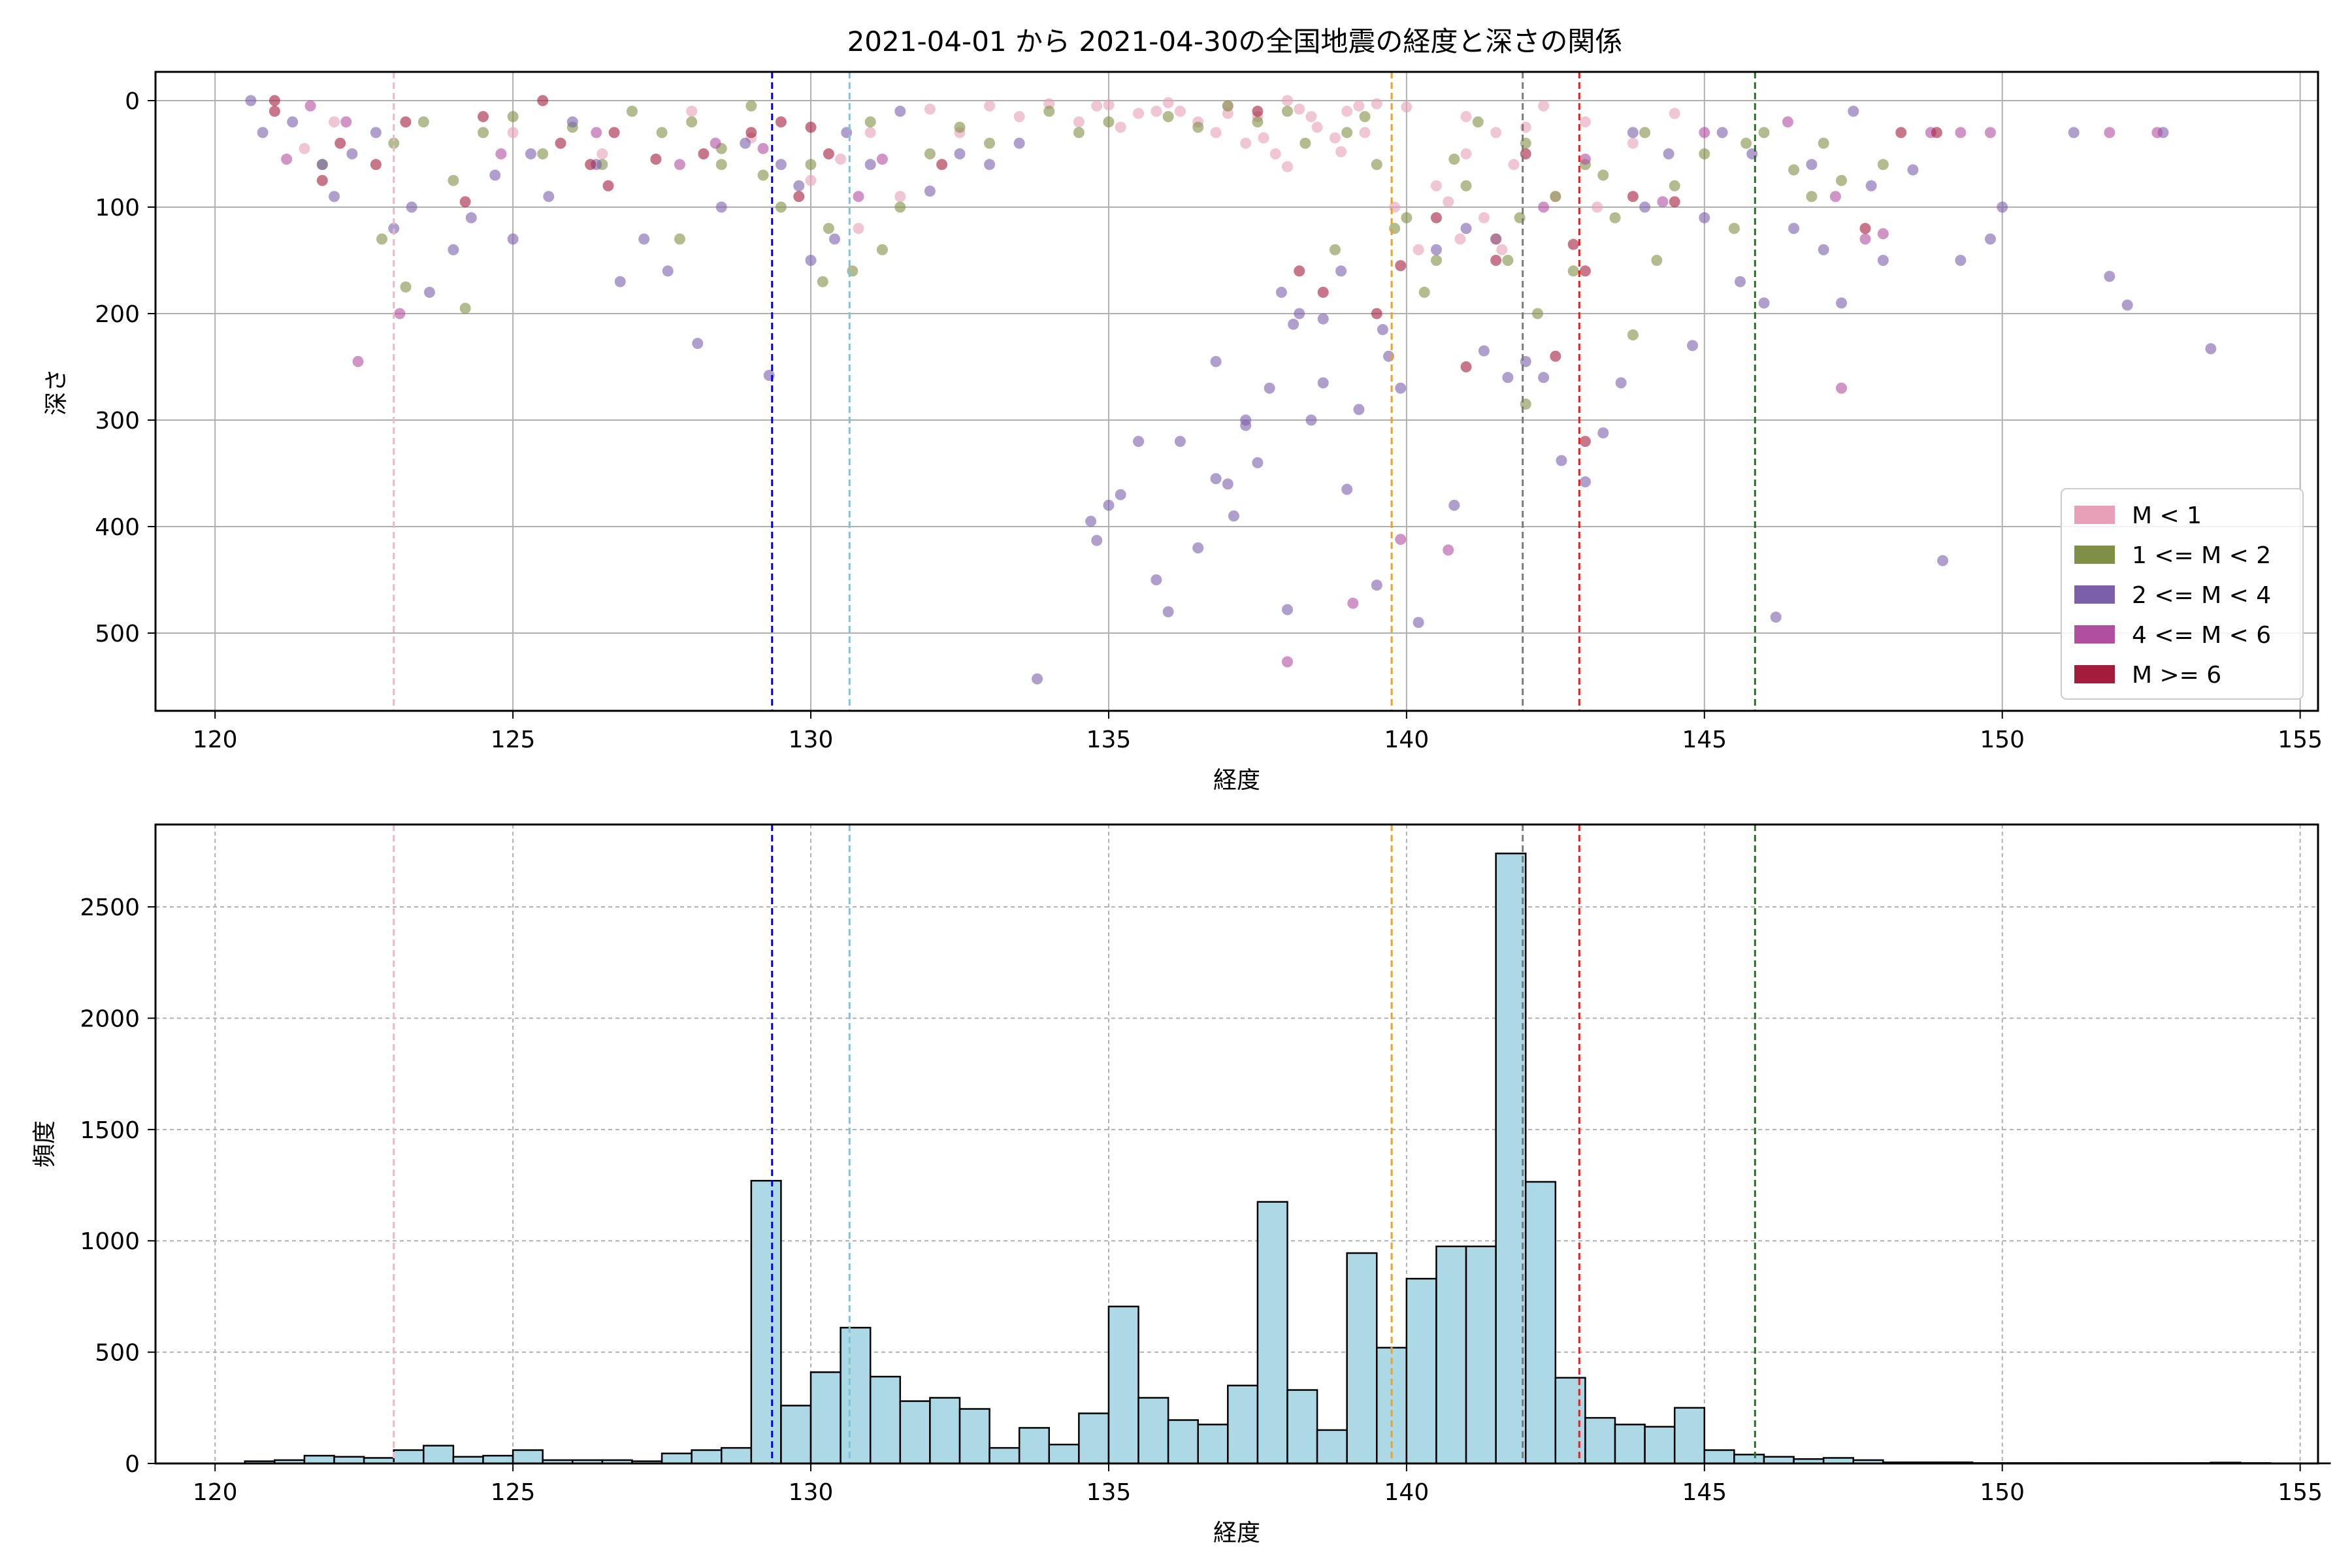 The width and height of the screenshot is (2352, 1568). Describe the element at coordinates (117, 1186) in the screenshot. I see `histogram-y-ticks: 0 500 1000 1500 2000 2500` at that location.